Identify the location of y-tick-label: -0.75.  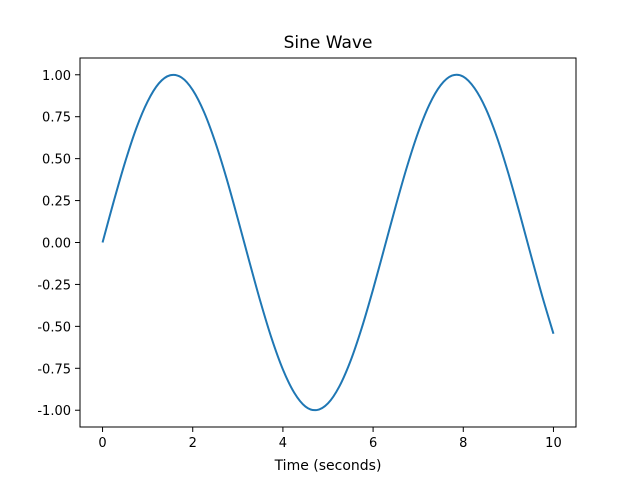
(54, 369).